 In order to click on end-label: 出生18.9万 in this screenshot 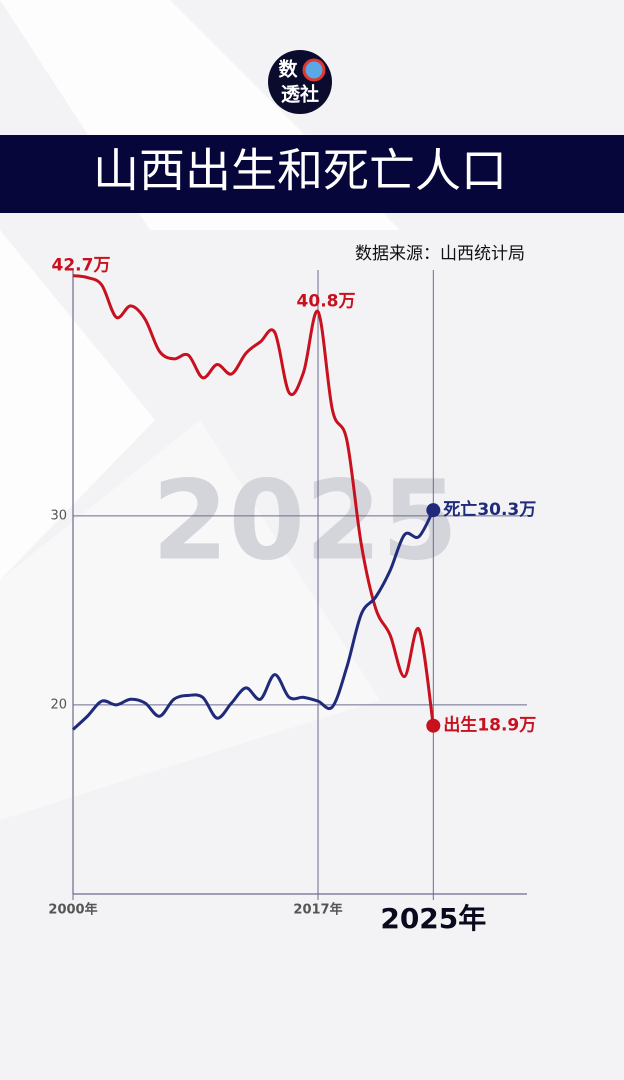, I will do `click(489, 725)`.